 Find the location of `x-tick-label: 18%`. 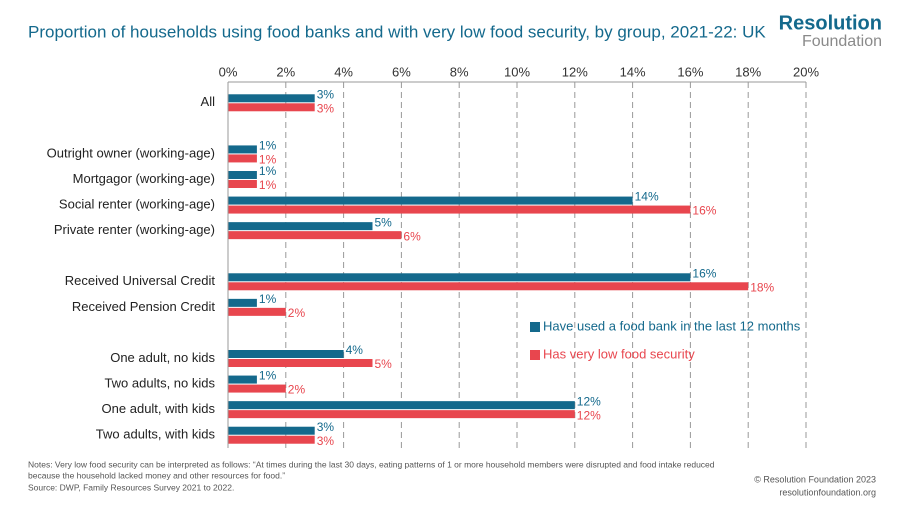

x-tick-label: 18% is located at coordinates (748, 71).